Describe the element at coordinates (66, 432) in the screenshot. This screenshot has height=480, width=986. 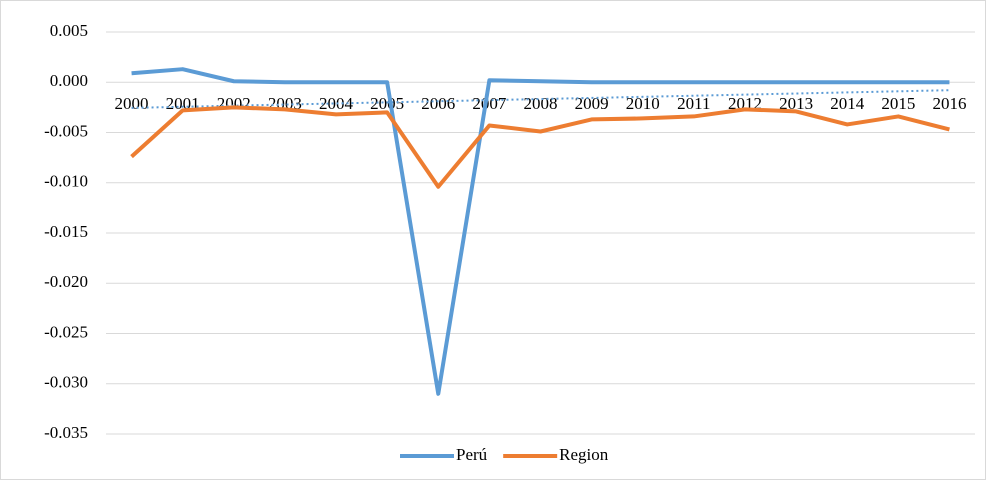
I see `y-tick-label: -0.035` at that location.